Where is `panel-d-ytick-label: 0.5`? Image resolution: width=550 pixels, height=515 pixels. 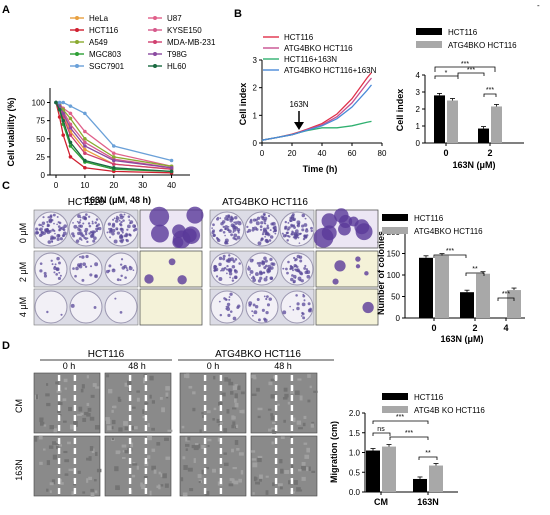
panel-d-ytick-label: 0.5 is located at coordinates (355, 472).